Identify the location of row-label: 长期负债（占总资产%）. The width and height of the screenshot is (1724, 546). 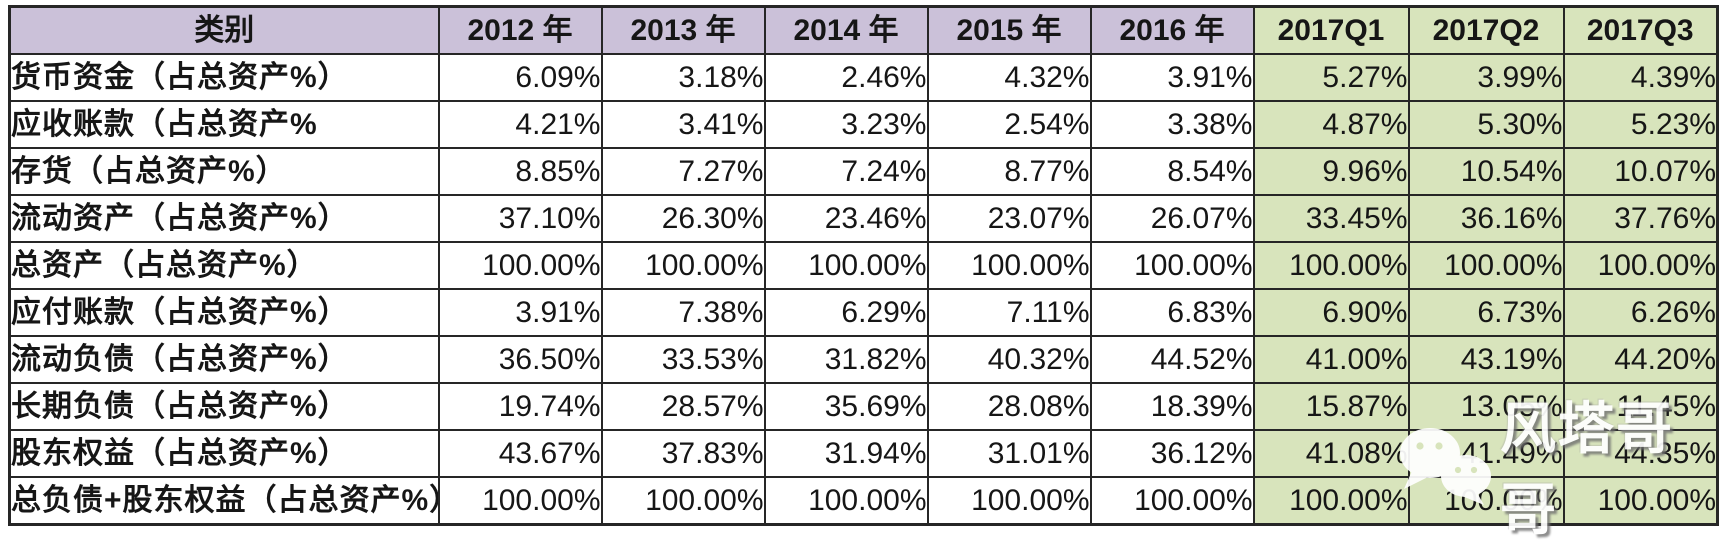
(224, 406).